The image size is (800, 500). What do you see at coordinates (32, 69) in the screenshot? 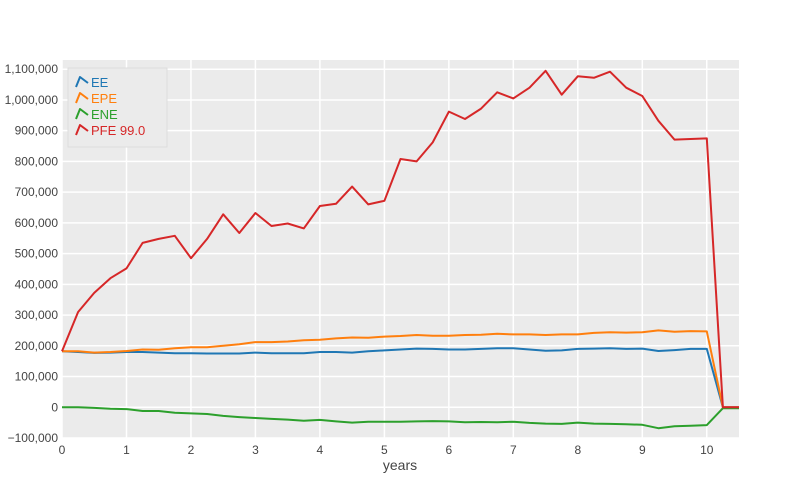
I see `y-tick-label: 1,100,000` at bounding box center [32, 69].